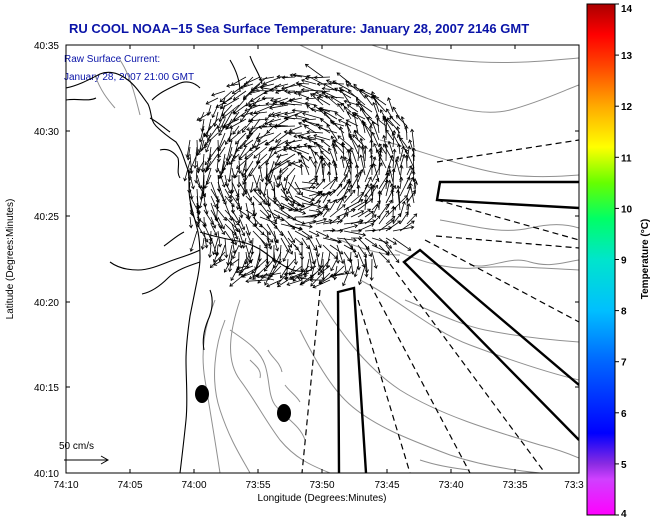  Describe the element at coordinates (87, 460) in the screenshot. I see `scale-arrow` at that location.